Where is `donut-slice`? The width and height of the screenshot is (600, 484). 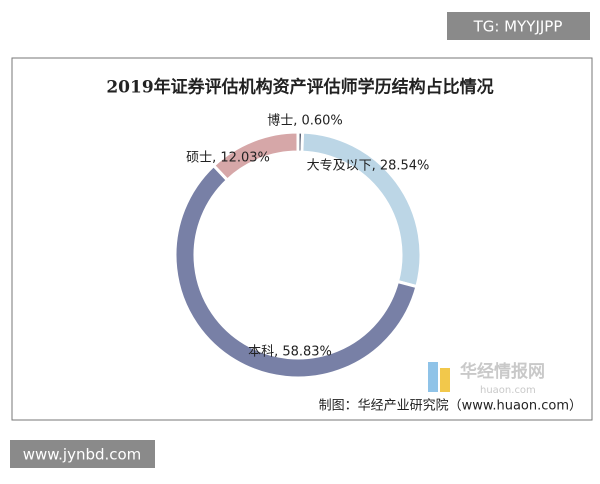 donut-slice is located at coordinates (255, 156).